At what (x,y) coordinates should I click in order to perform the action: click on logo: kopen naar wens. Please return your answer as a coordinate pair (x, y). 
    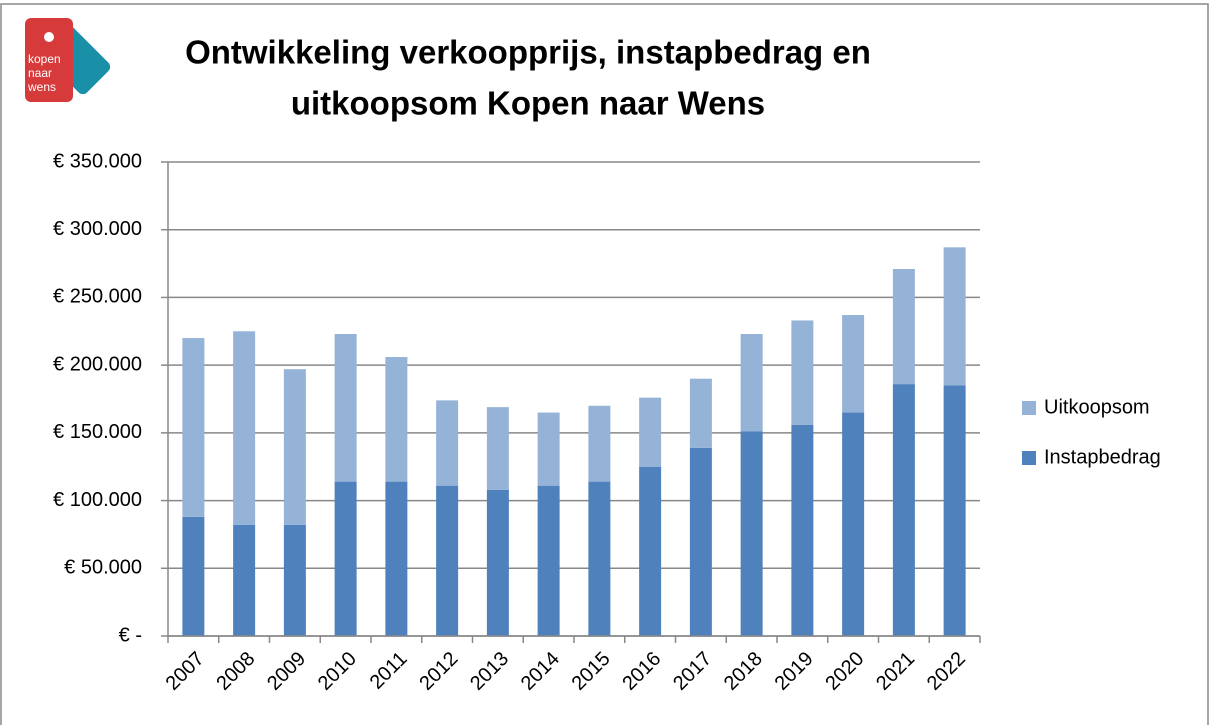
    Looking at the image, I should click on (68, 60).